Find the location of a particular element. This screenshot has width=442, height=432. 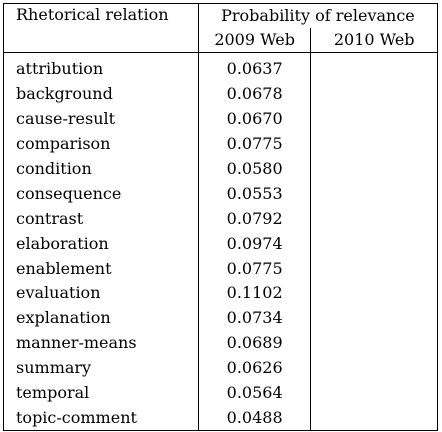

header-probability-of-relevance: Probability of relevance is located at coordinates (318, 15).